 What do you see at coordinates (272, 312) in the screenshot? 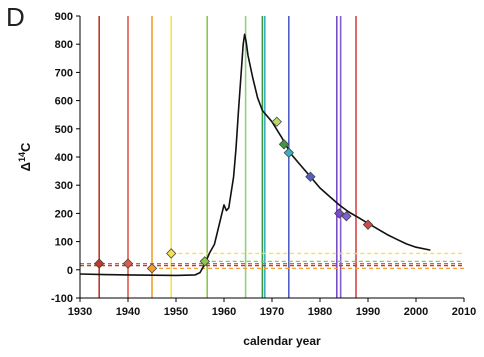
I see `x-tick-label: 1970` at bounding box center [272, 312].